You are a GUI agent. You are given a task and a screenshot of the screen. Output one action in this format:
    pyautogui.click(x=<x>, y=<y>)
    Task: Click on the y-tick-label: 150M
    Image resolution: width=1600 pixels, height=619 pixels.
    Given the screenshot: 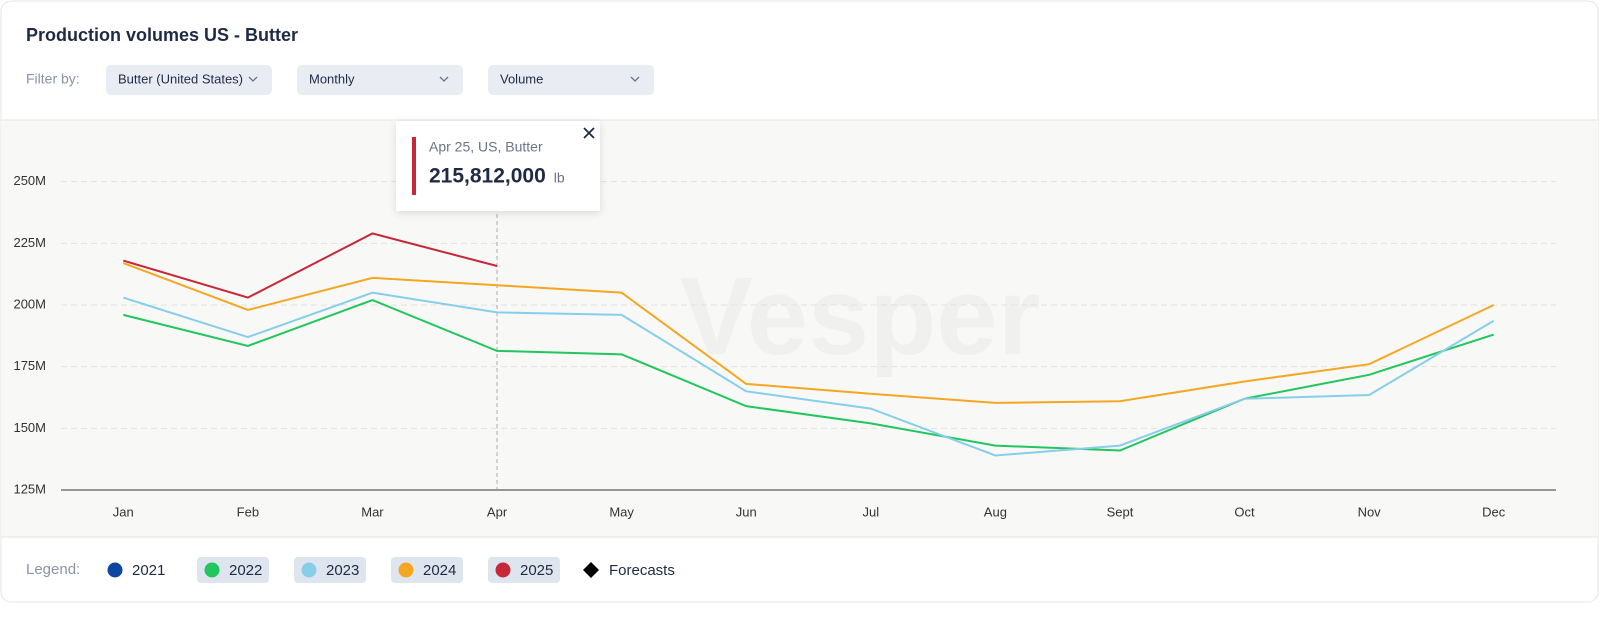 What is the action you would take?
    pyautogui.click(x=29, y=427)
    